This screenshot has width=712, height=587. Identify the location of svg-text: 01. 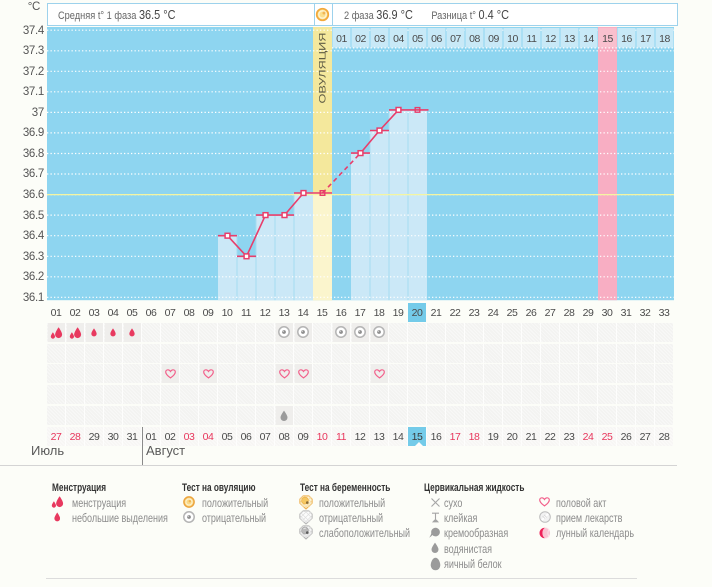
(341, 40).